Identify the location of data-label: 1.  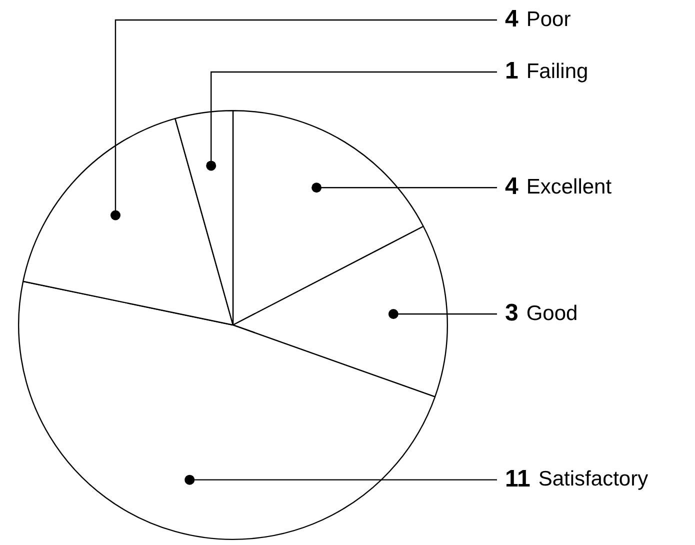
(511, 71).